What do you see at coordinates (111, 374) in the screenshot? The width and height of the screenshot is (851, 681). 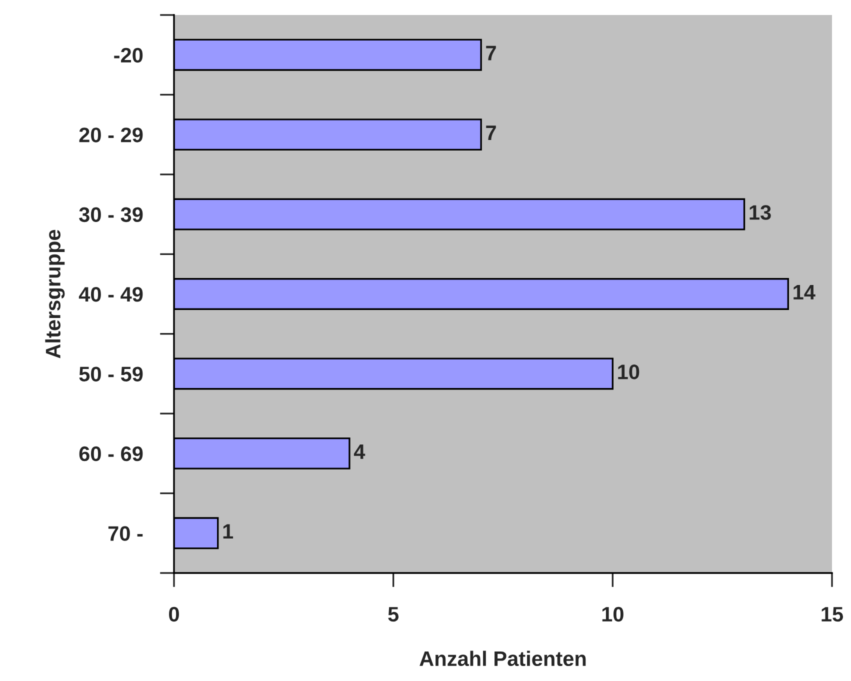 I see `y-tick-label: 50 - 59` at bounding box center [111, 374].